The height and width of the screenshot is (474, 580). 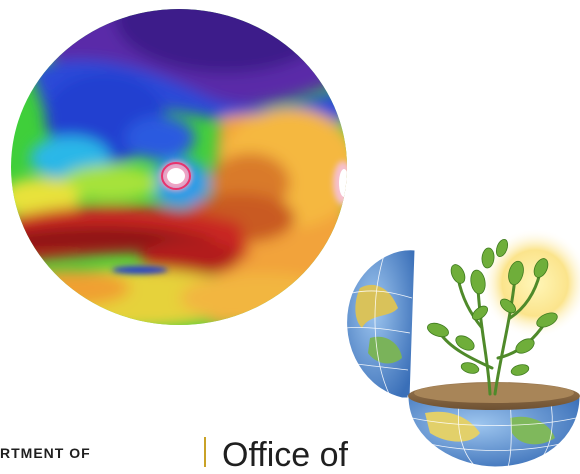 I want to click on department-text: RTMENT OF, so click(x=45, y=453).